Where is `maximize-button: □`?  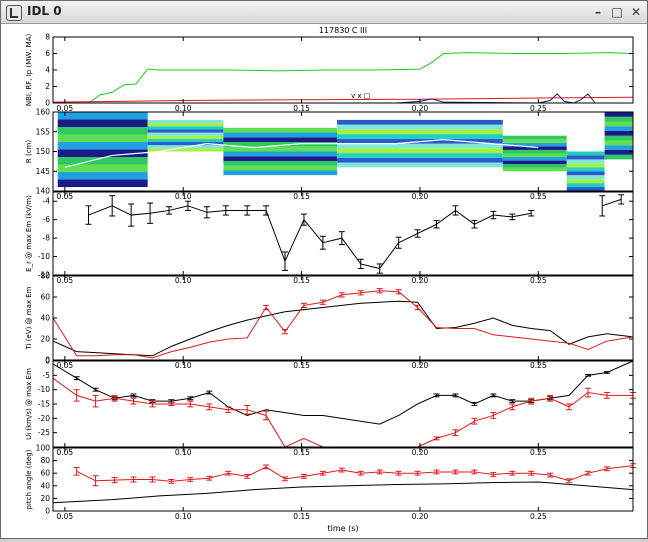
maximize-button: □ is located at coordinates (617, 12).